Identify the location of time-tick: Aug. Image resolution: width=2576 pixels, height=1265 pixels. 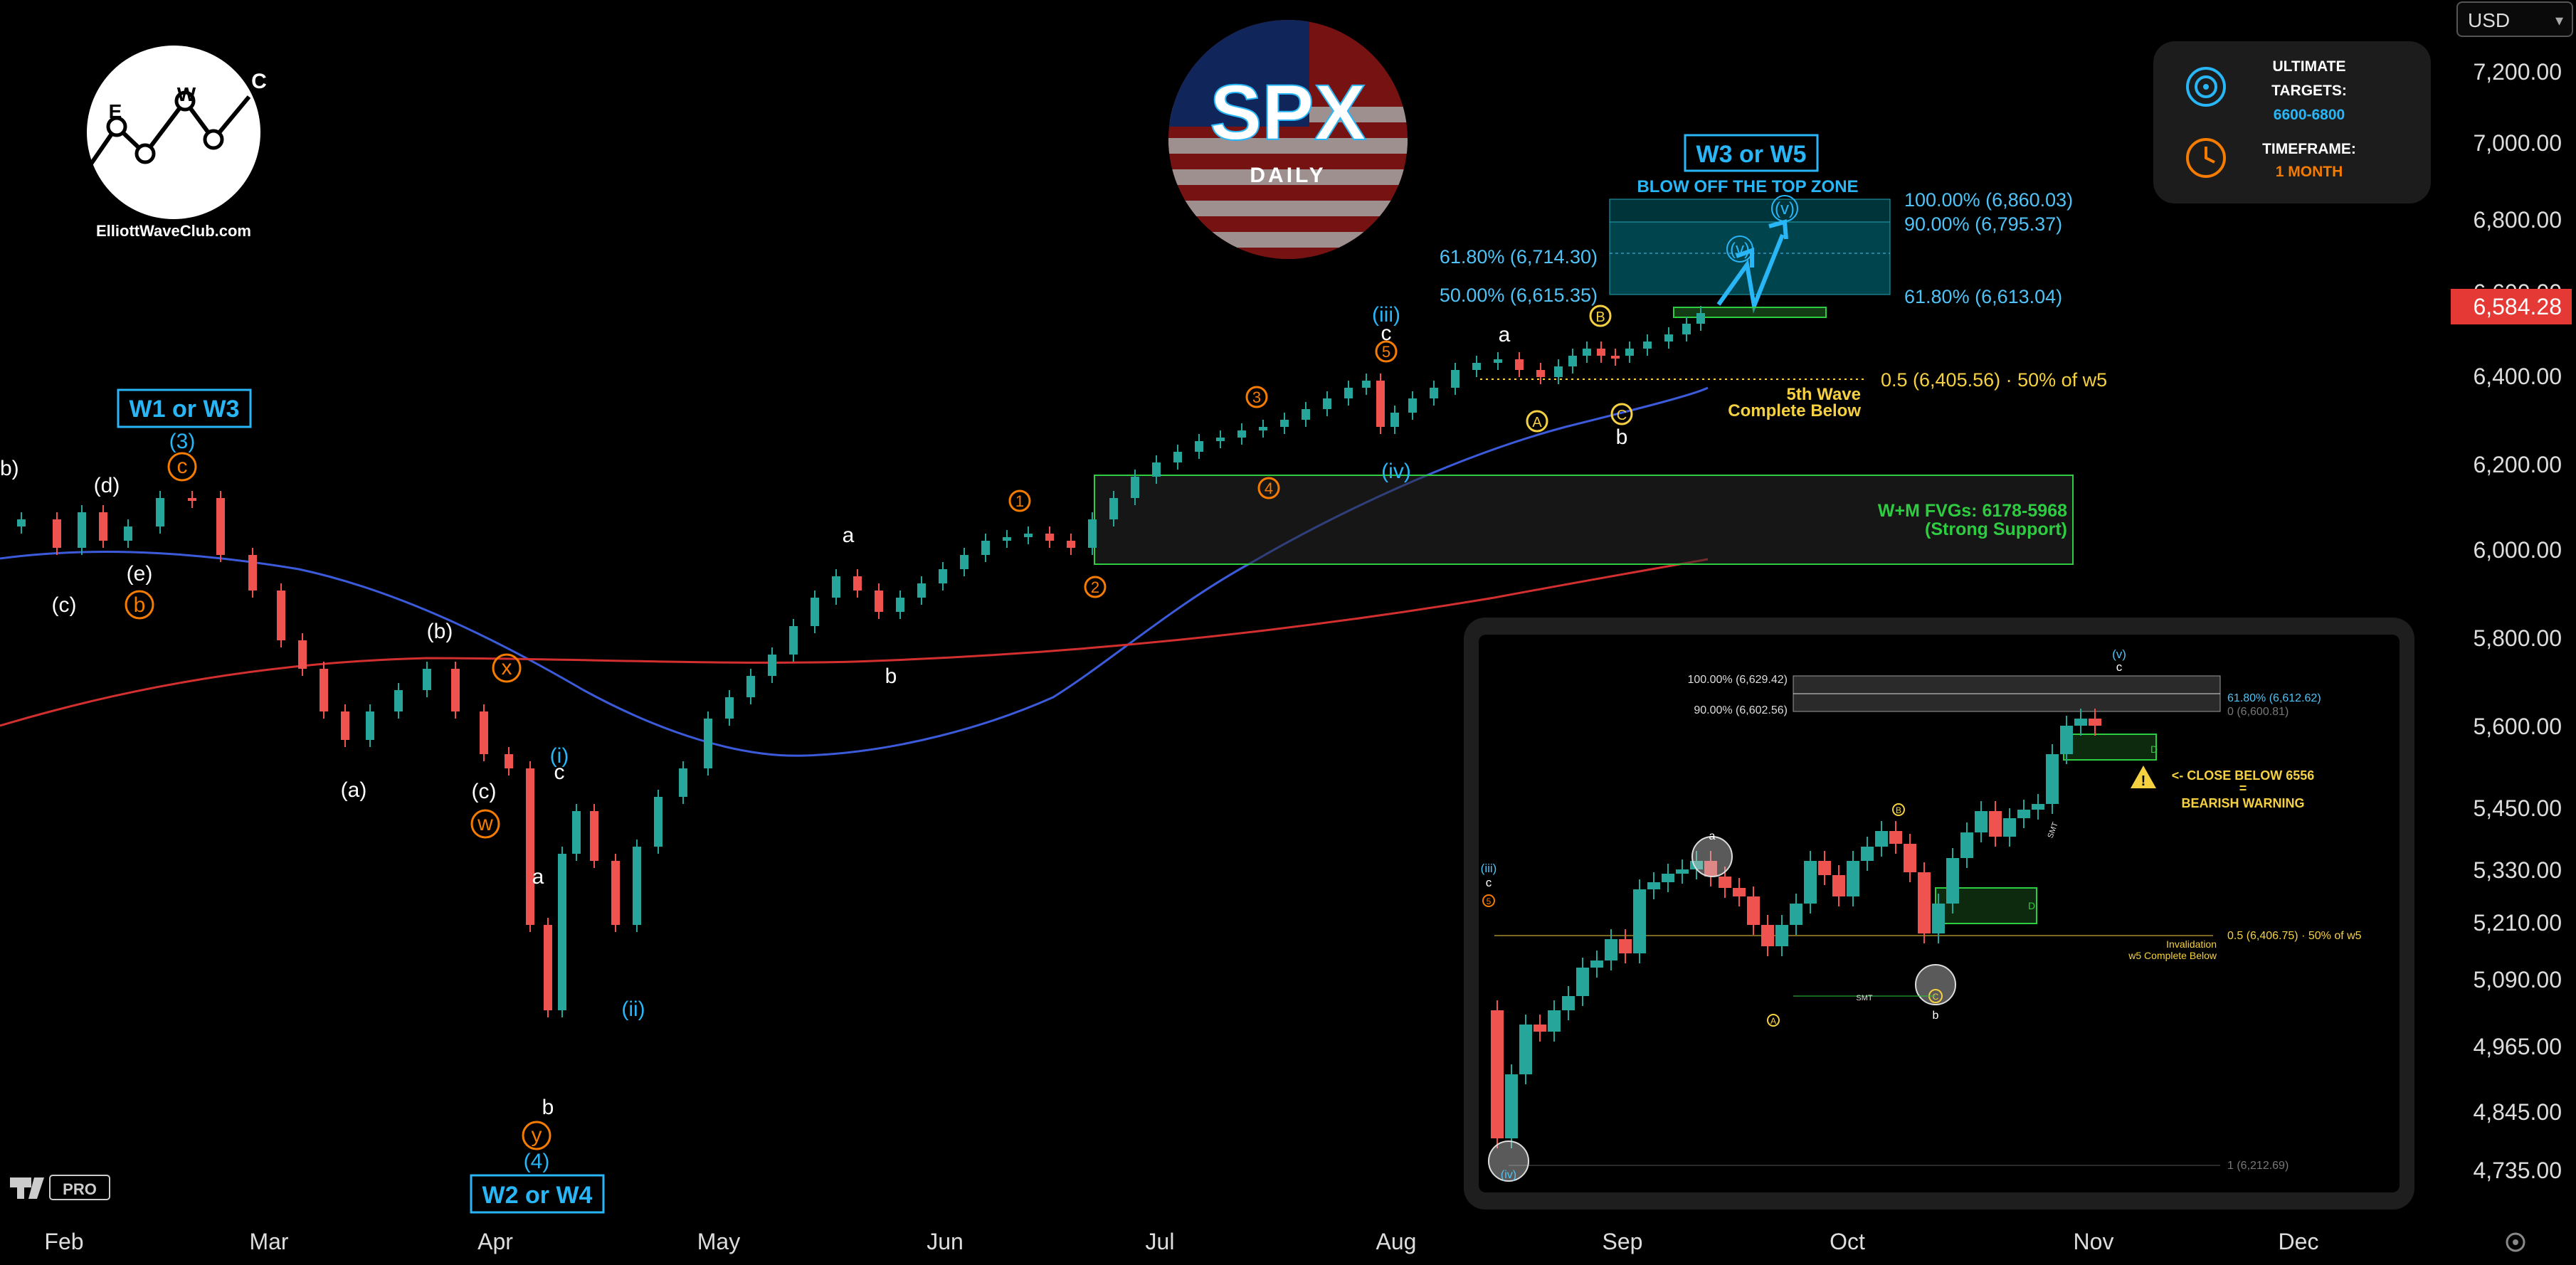
(1396, 1241).